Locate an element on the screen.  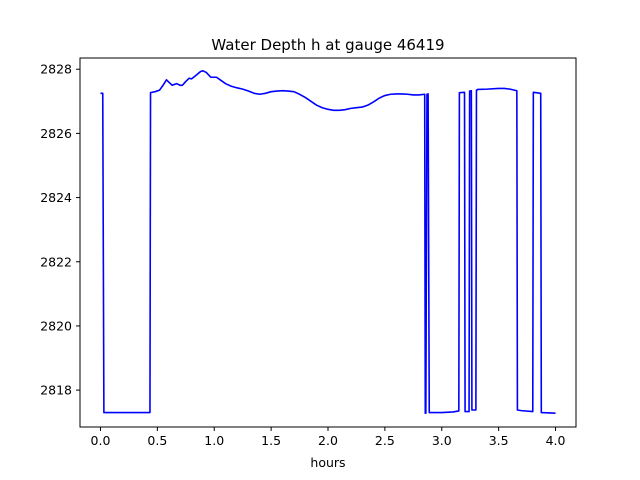
y-tick-label: 2822 is located at coordinates (56, 261).